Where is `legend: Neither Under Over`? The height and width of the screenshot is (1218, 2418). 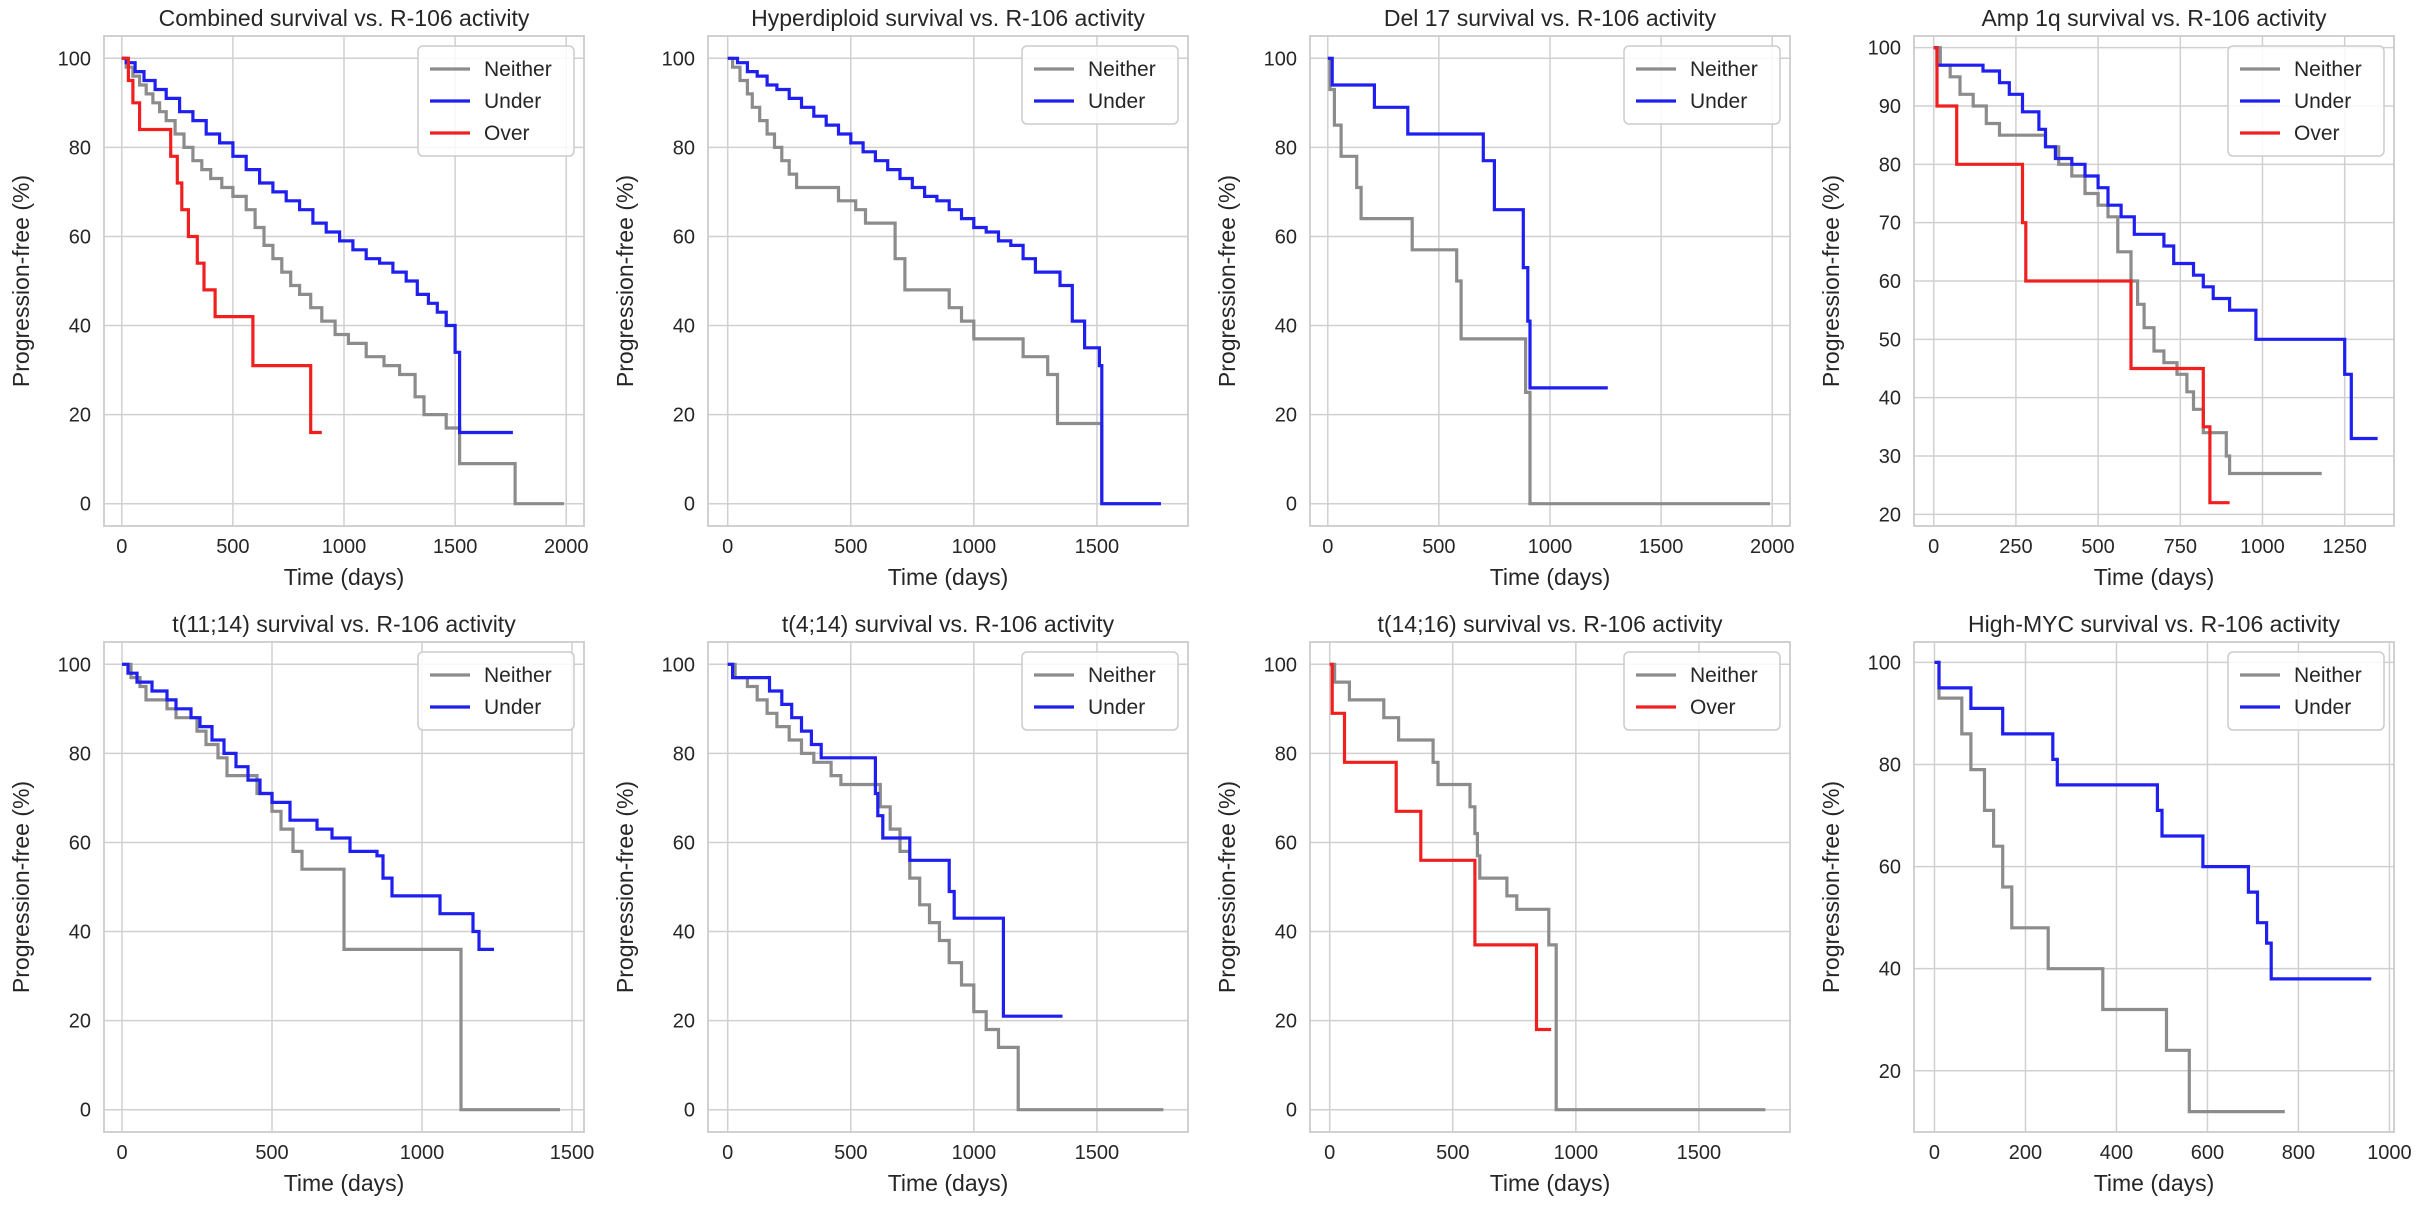
legend: Neither Under Over is located at coordinates (2306, 101).